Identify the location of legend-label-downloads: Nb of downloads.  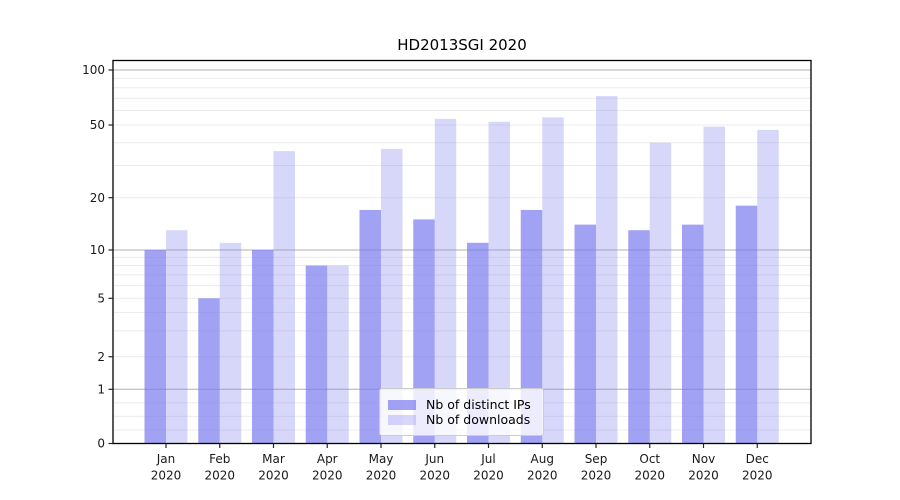
(478, 419).